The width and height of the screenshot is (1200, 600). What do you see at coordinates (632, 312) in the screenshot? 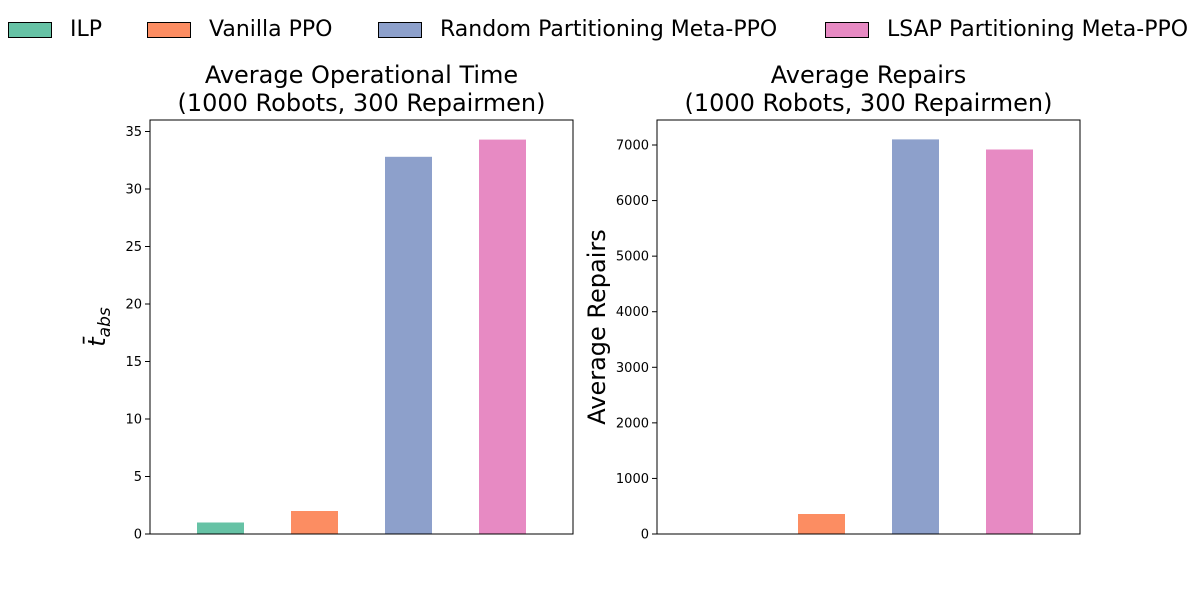
I see `repairs-ytick-label: 4000` at bounding box center [632, 312].